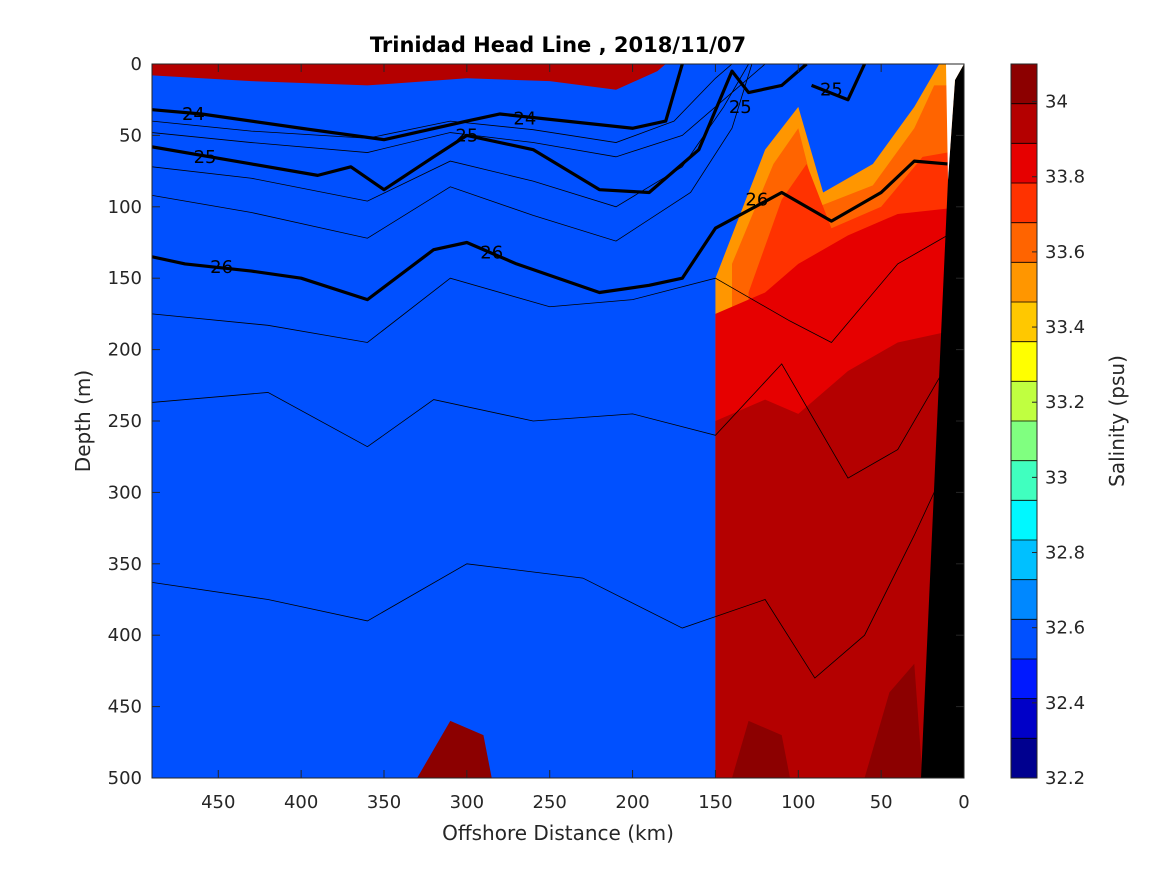  Describe the element at coordinates (301, 802) in the screenshot. I see `x-tick-label: 400` at that location.